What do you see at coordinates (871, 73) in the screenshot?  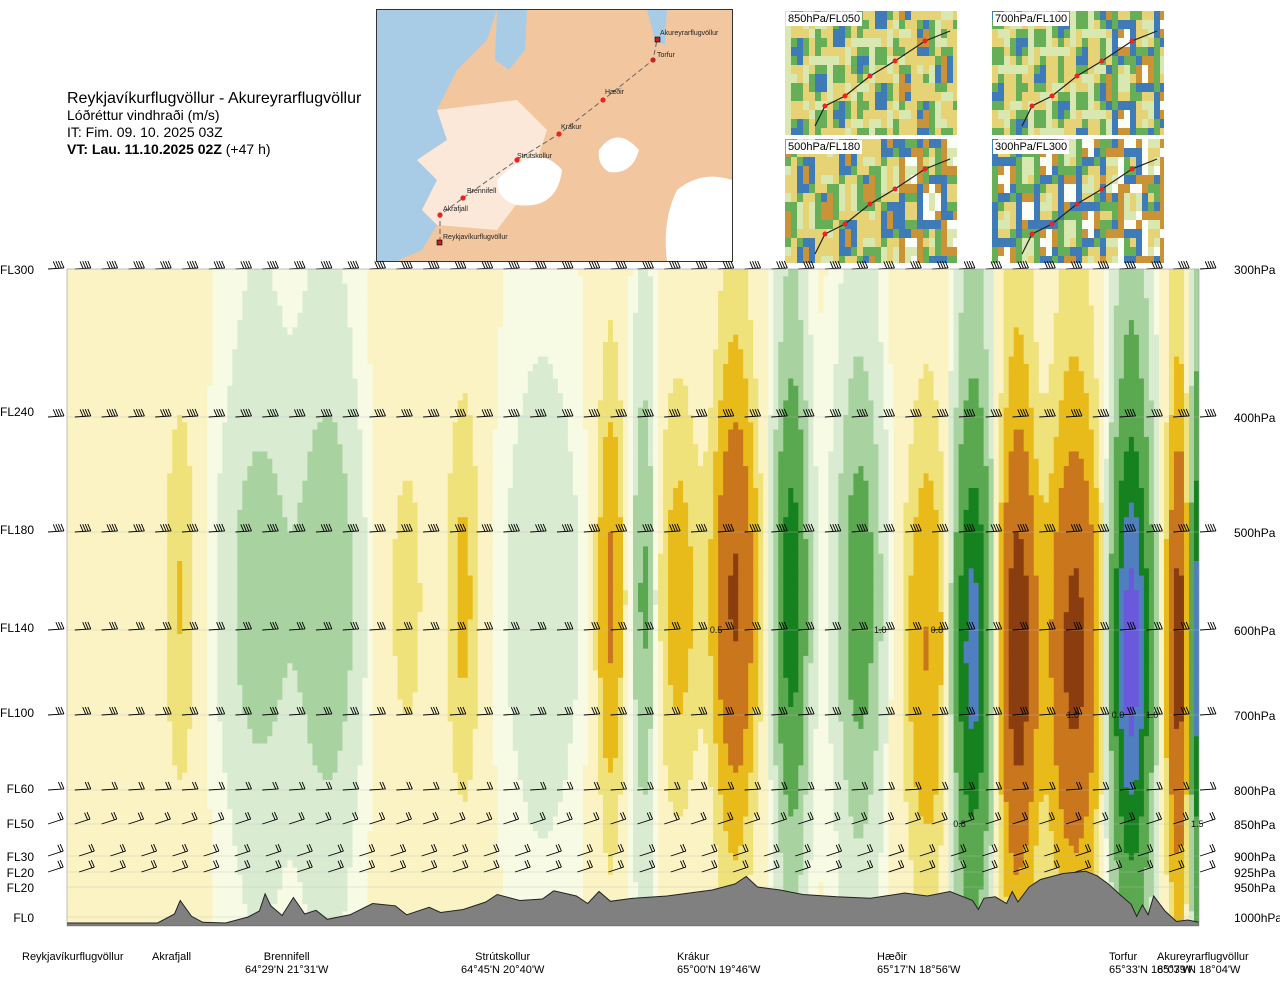 I see `thumb-850: 850hPa/FL050` at bounding box center [871, 73].